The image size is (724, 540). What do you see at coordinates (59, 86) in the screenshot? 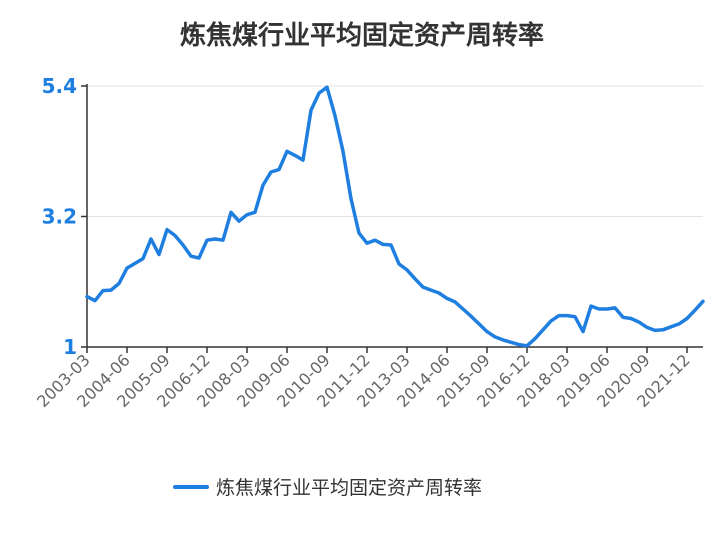
I see `y-tick-label: 5.4` at bounding box center [59, 86].